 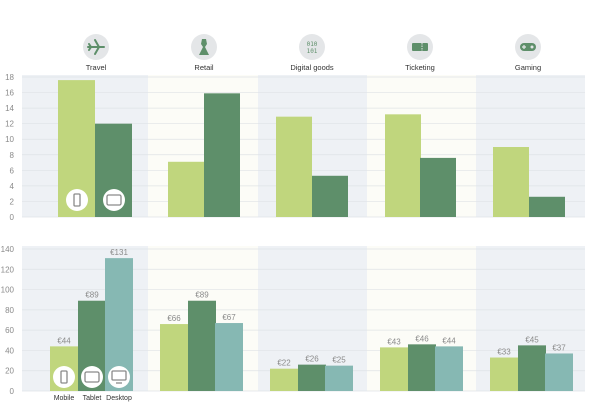 I want to click on top-y-tick-label: 18, so click(x=9, y=77).